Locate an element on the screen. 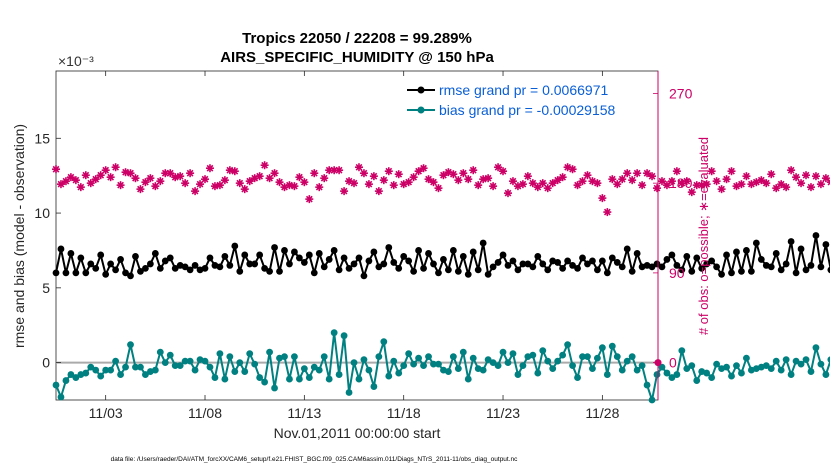 This screenshot has width=830, height=470. y-right-tick-label: 180 is located at coordinates (681, 183).